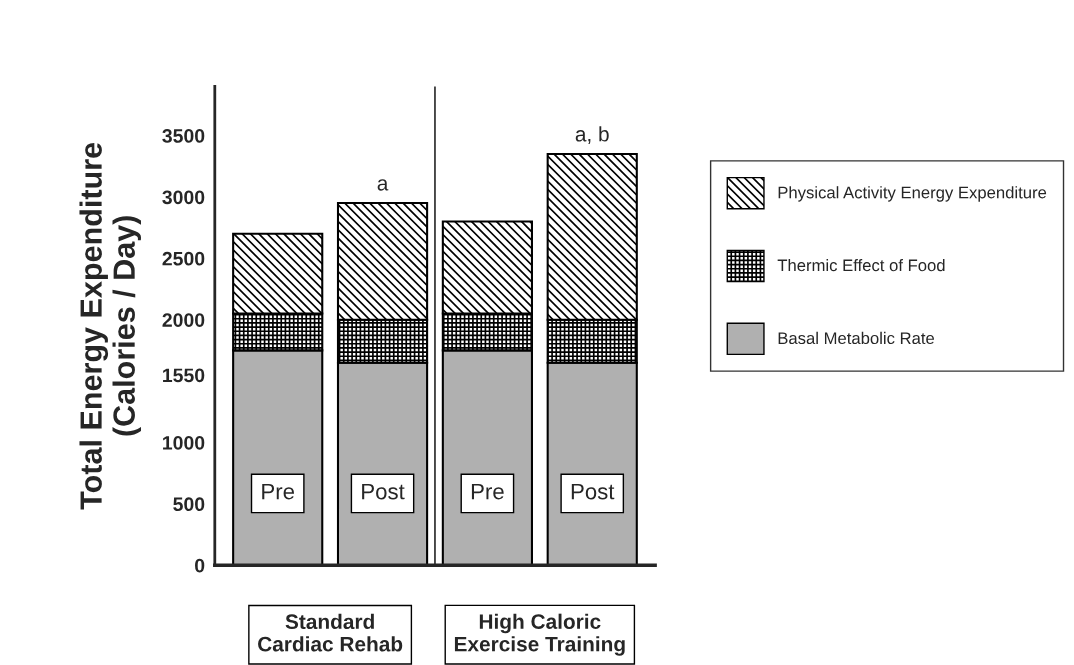 The image size is (1074, 665). I want to click on text: Standard Cardiac Rehab, so click(330, 632).